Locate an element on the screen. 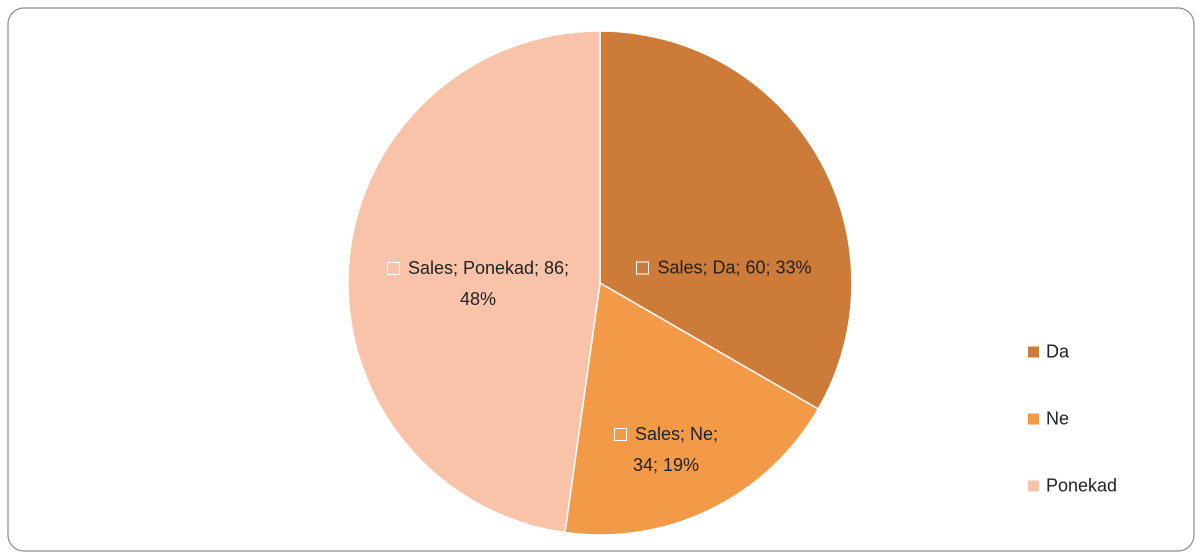  legend-entry: Ne is located at coordinates (1048, 419).